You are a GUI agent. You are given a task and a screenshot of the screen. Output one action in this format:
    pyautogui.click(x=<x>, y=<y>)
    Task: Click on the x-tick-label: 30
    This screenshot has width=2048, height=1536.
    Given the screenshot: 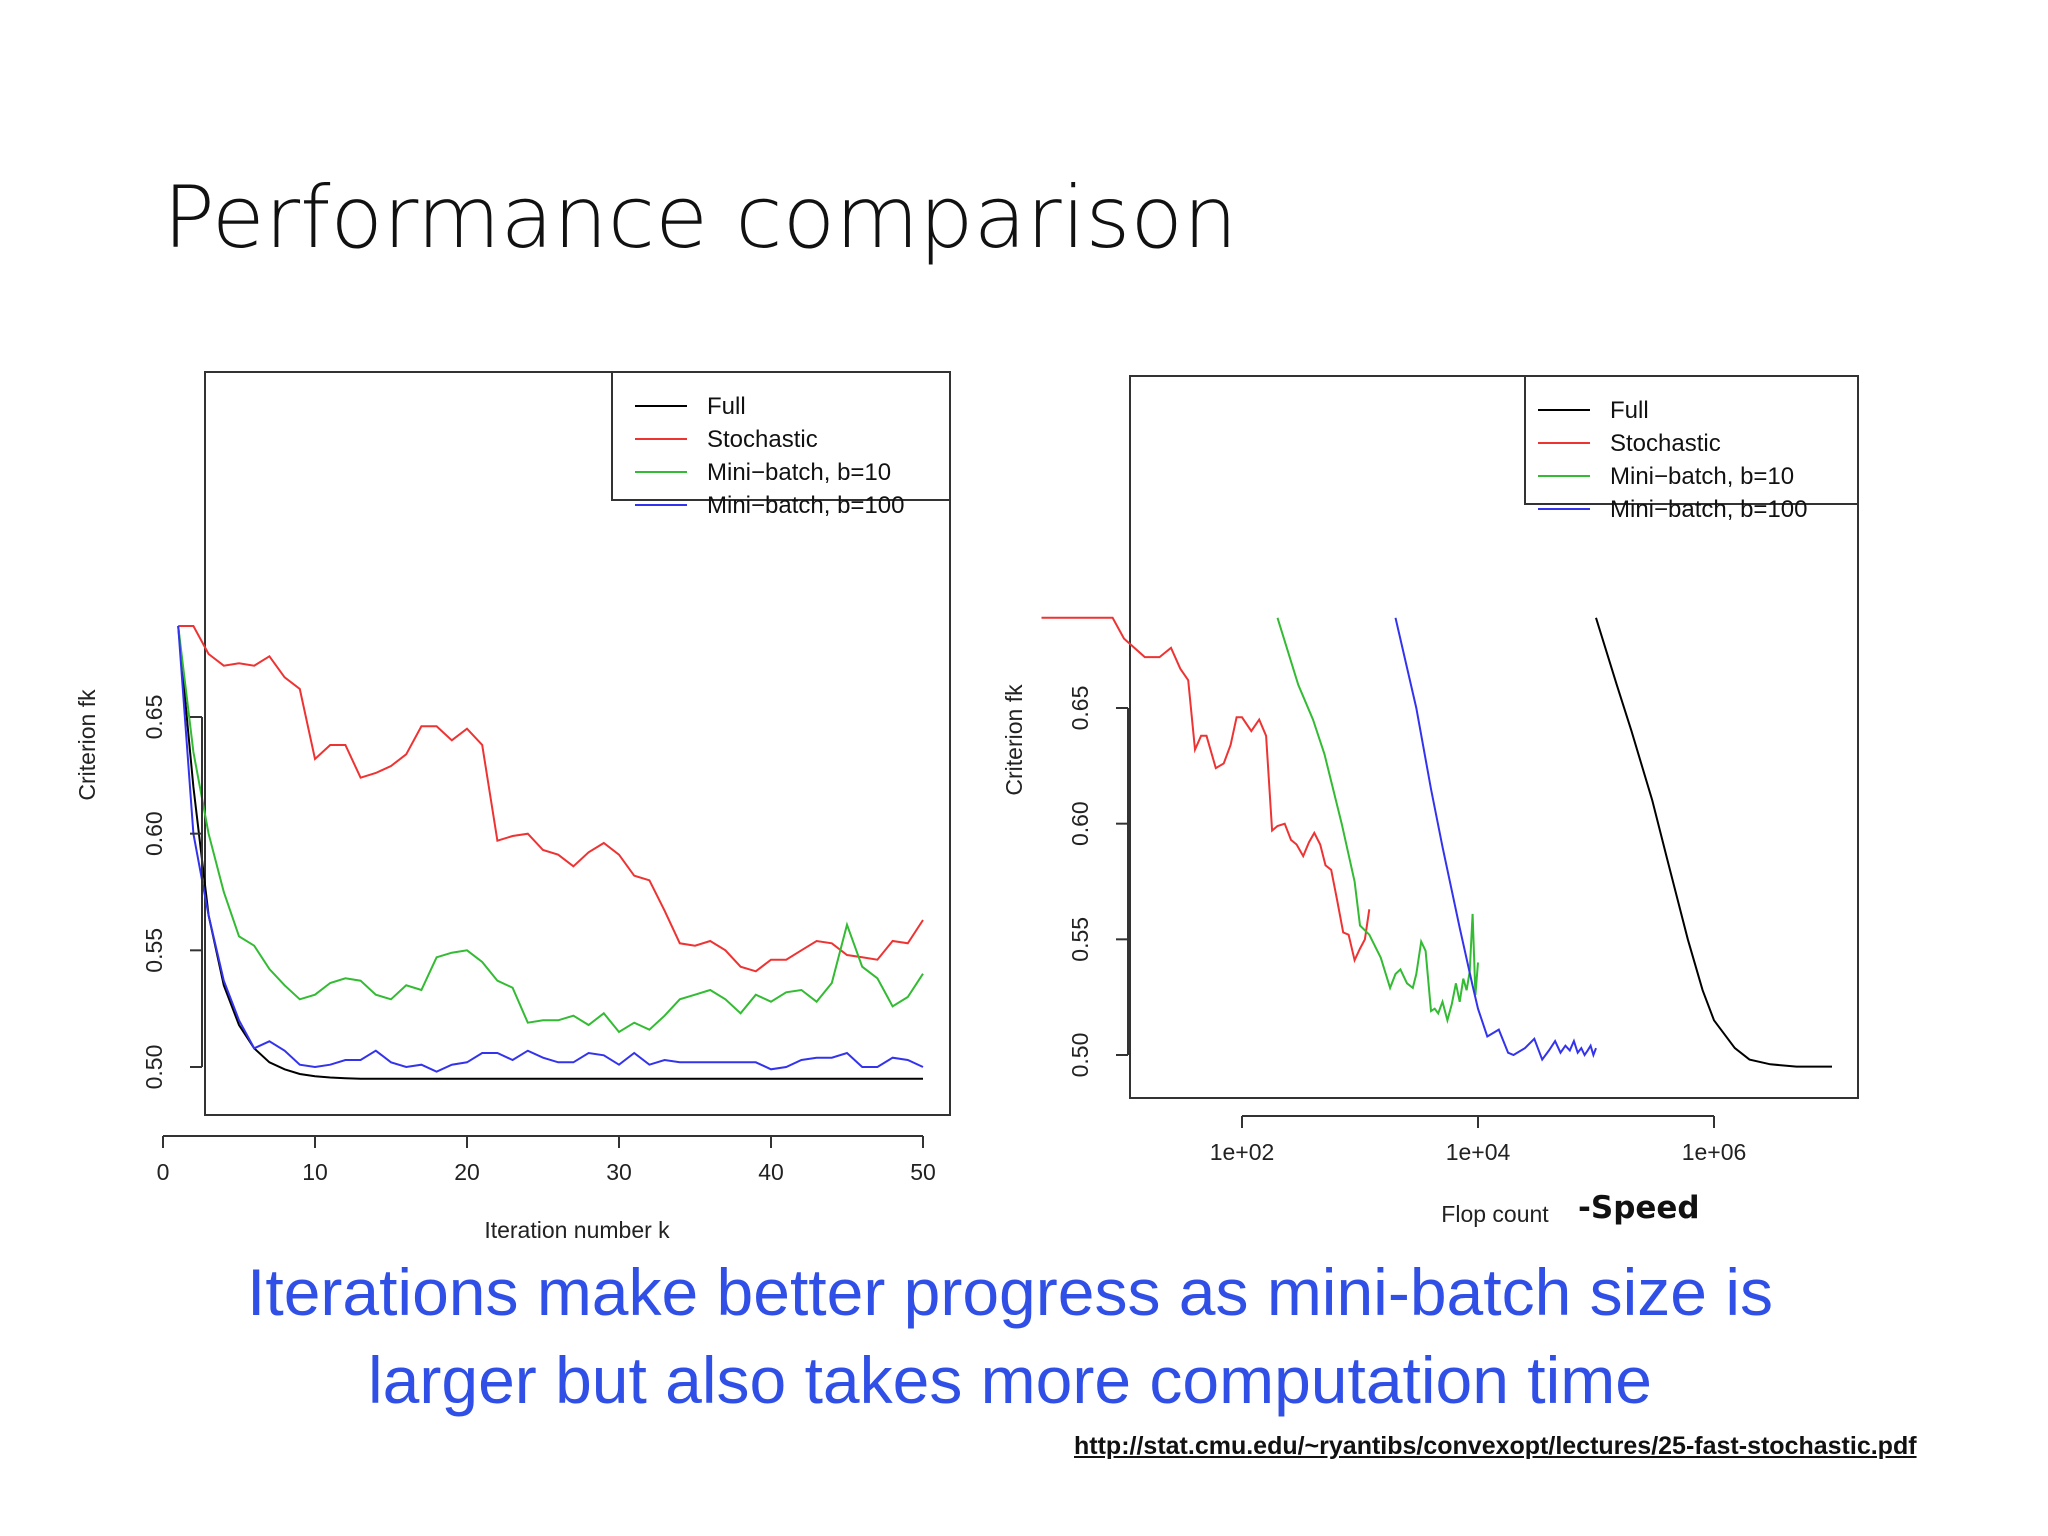 What is the action you would take?
    pyautogui.click(x=619, y=1172)
    